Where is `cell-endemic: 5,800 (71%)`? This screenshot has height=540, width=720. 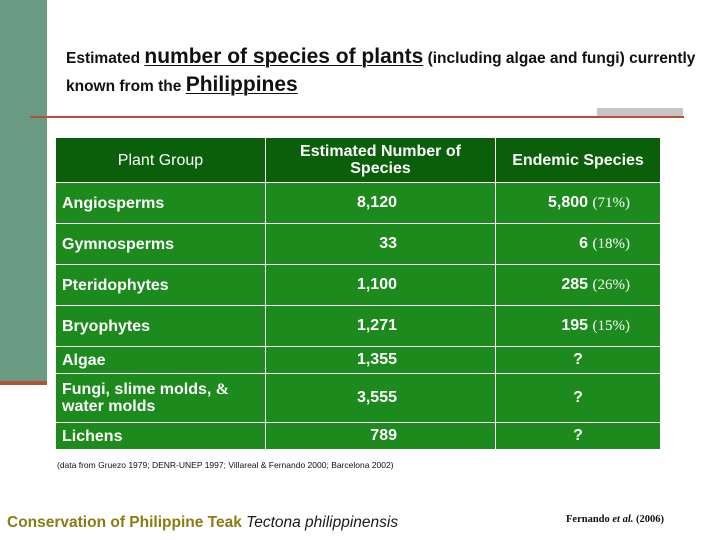 cell-endemic: 5,800 (71%) is located at coordinates (578, 203).